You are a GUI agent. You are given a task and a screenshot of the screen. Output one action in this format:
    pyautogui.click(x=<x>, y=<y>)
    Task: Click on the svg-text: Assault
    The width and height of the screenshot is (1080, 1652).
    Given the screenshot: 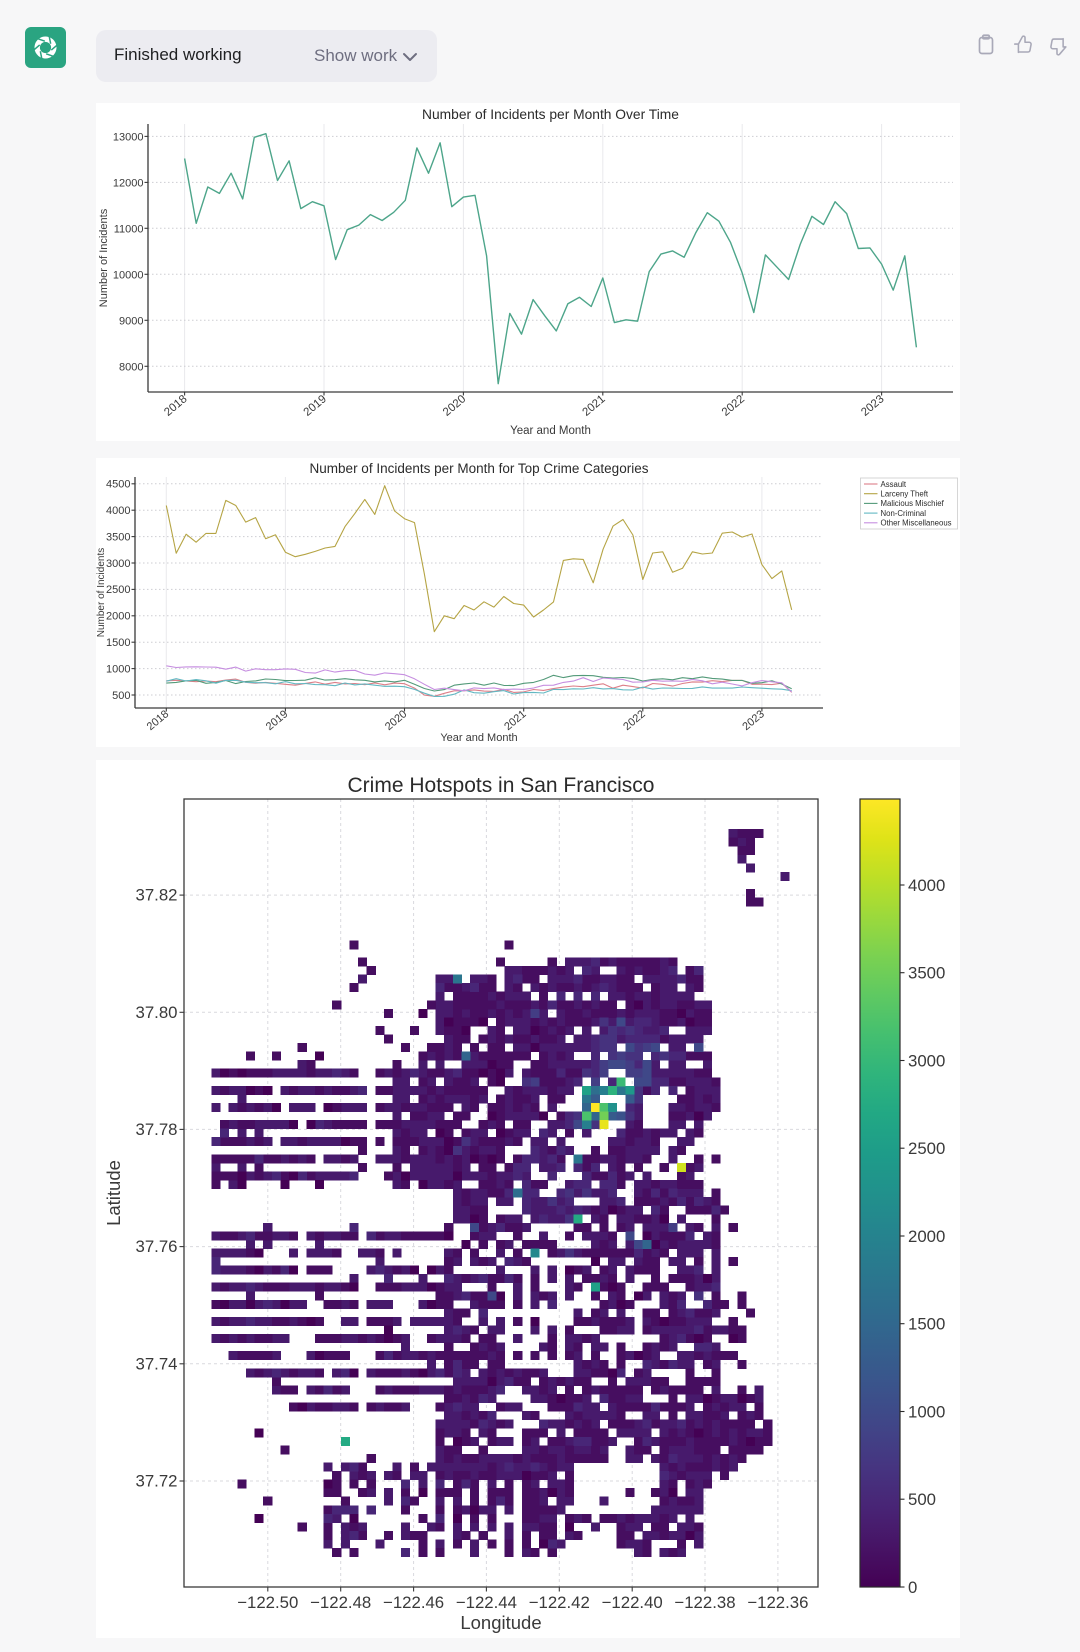 What is the action you would take?
    pyautogui.click(x=894, y=484)
    